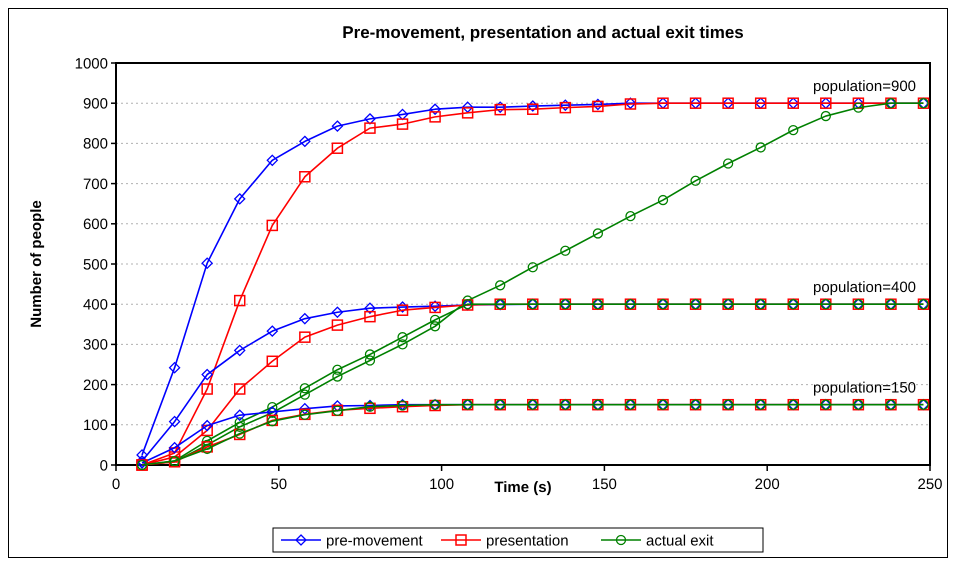 This screenshot has height=567, width=956. Describe the element at coordinates (864, 388) in the screenshot. I see `annotation: population=150` at that location.